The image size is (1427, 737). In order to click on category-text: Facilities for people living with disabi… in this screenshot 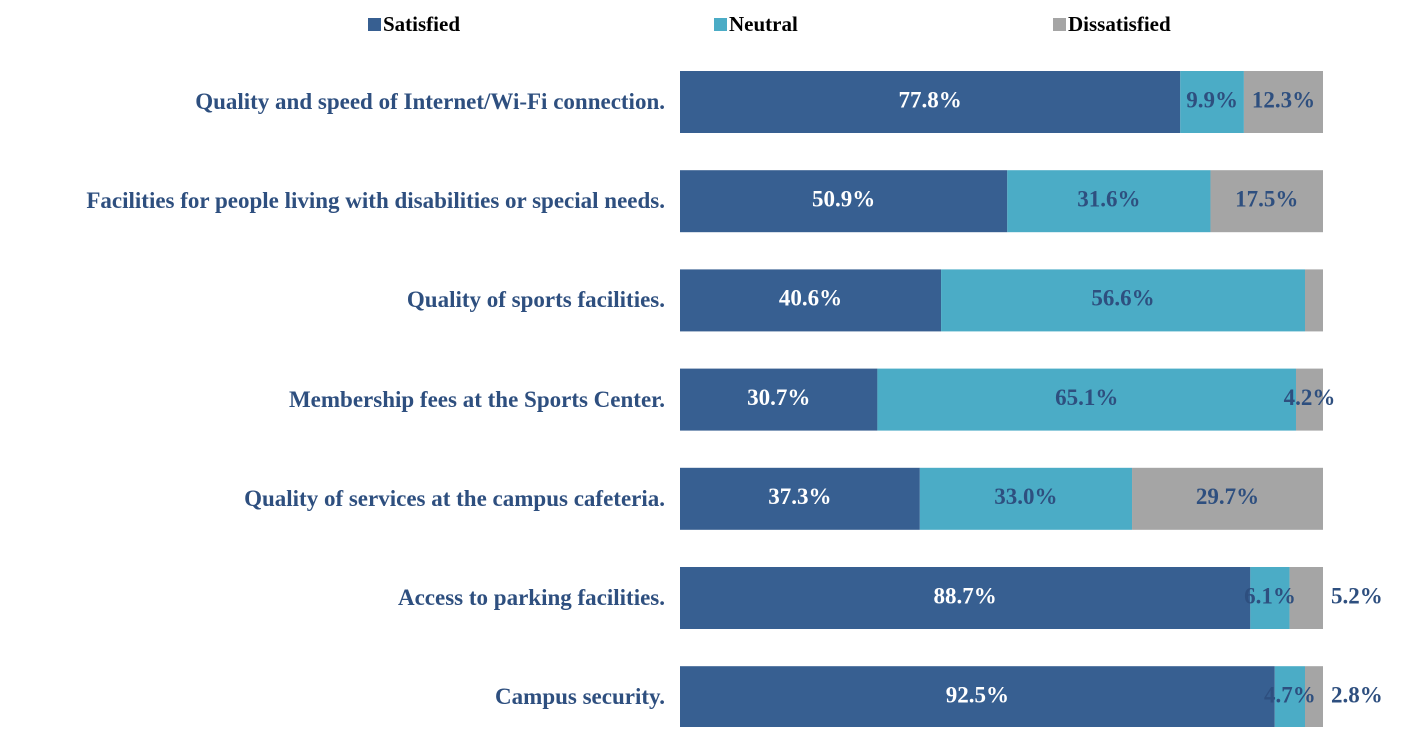, I will do `click(375, 201)`.